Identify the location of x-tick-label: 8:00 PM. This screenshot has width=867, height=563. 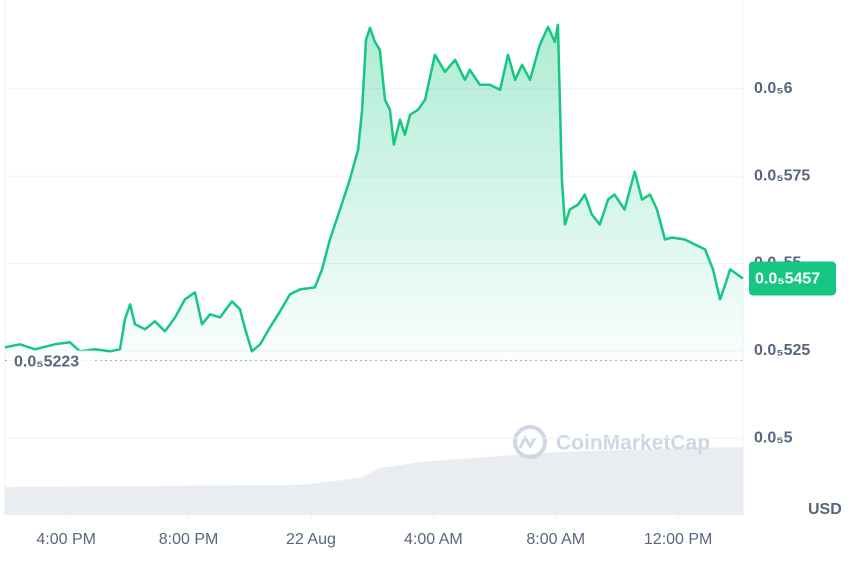
(189, 539).